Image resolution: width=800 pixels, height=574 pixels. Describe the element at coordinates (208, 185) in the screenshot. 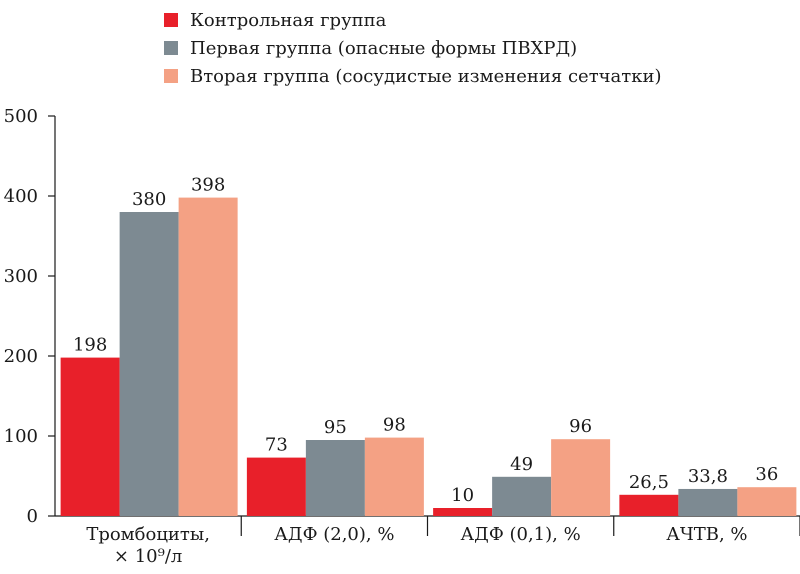

I see `data-label: 398` at that location.